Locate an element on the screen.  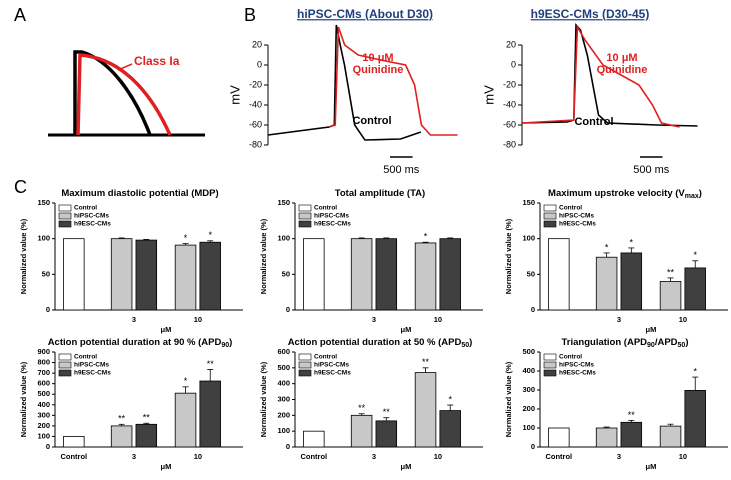
title-part: Action potential duration at 50 % (APD is located at coordinates (375, 342).